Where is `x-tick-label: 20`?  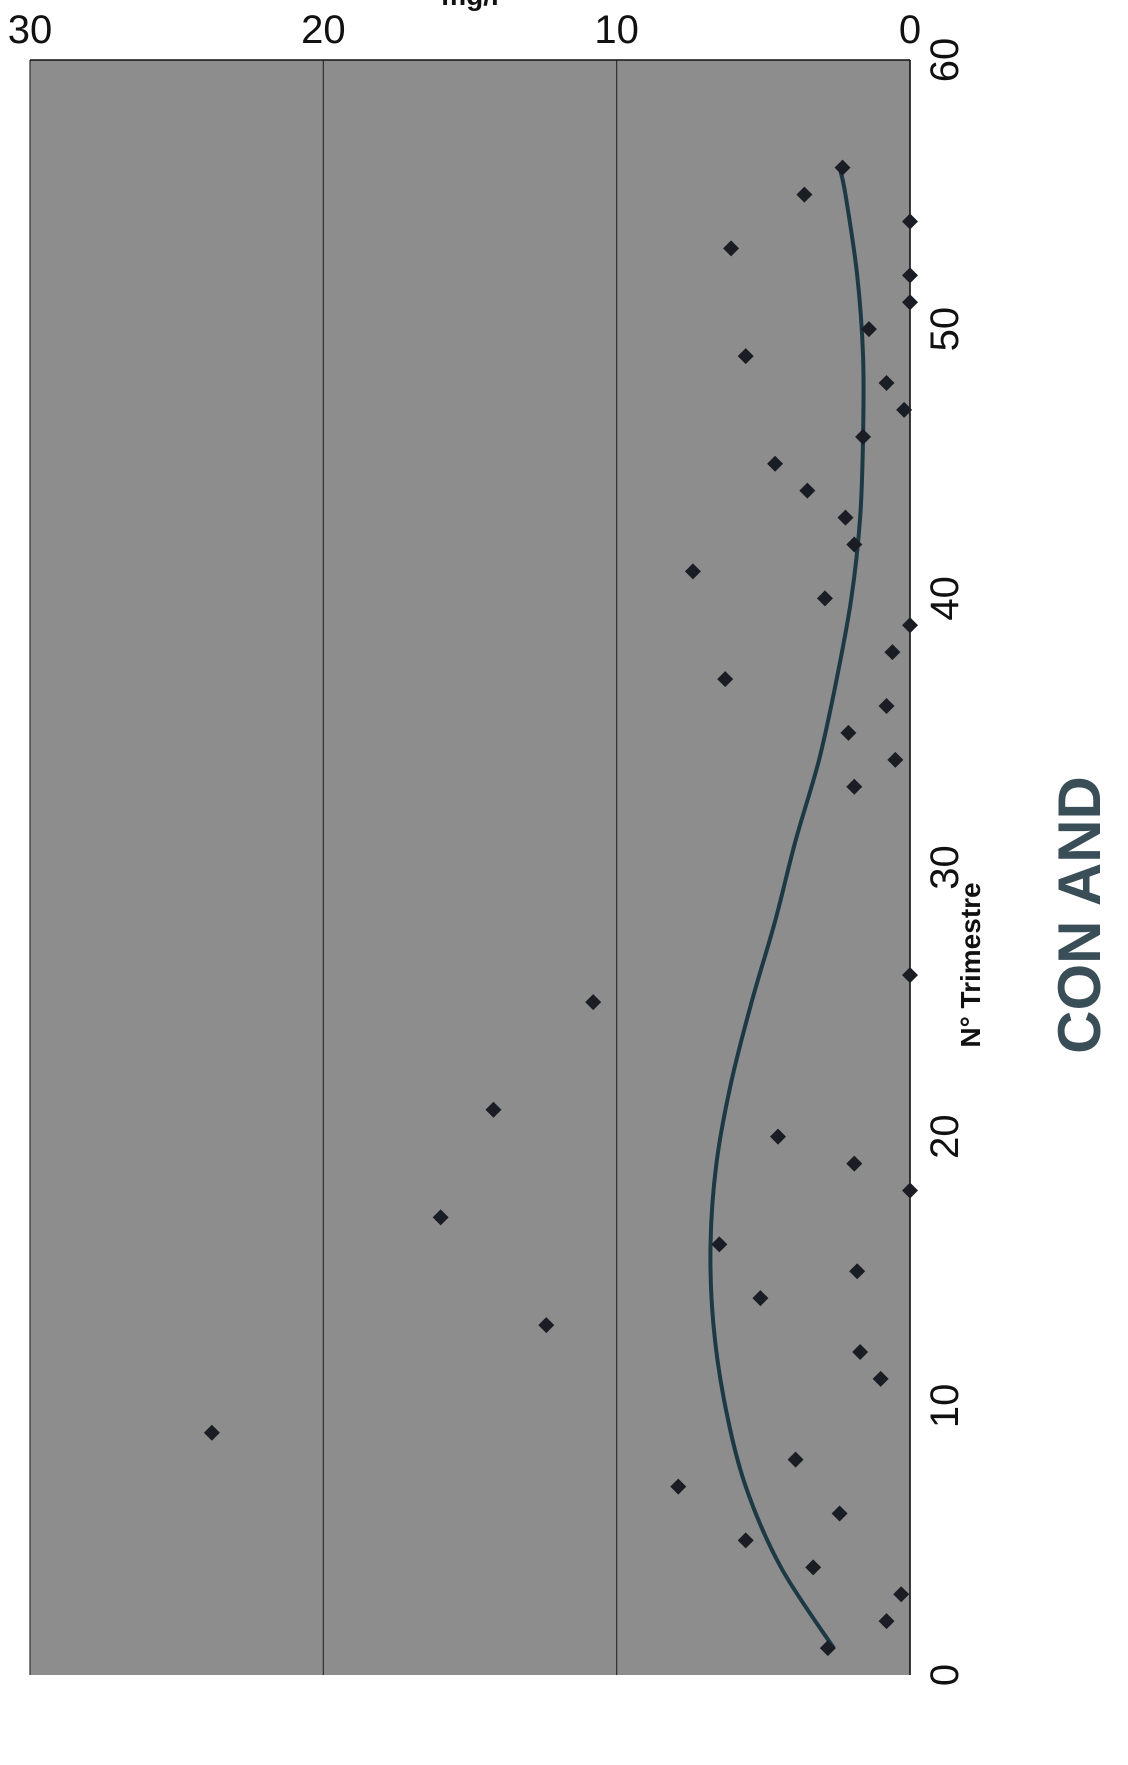
x-tick-label: 20 is located at coordinates (945, 1136).